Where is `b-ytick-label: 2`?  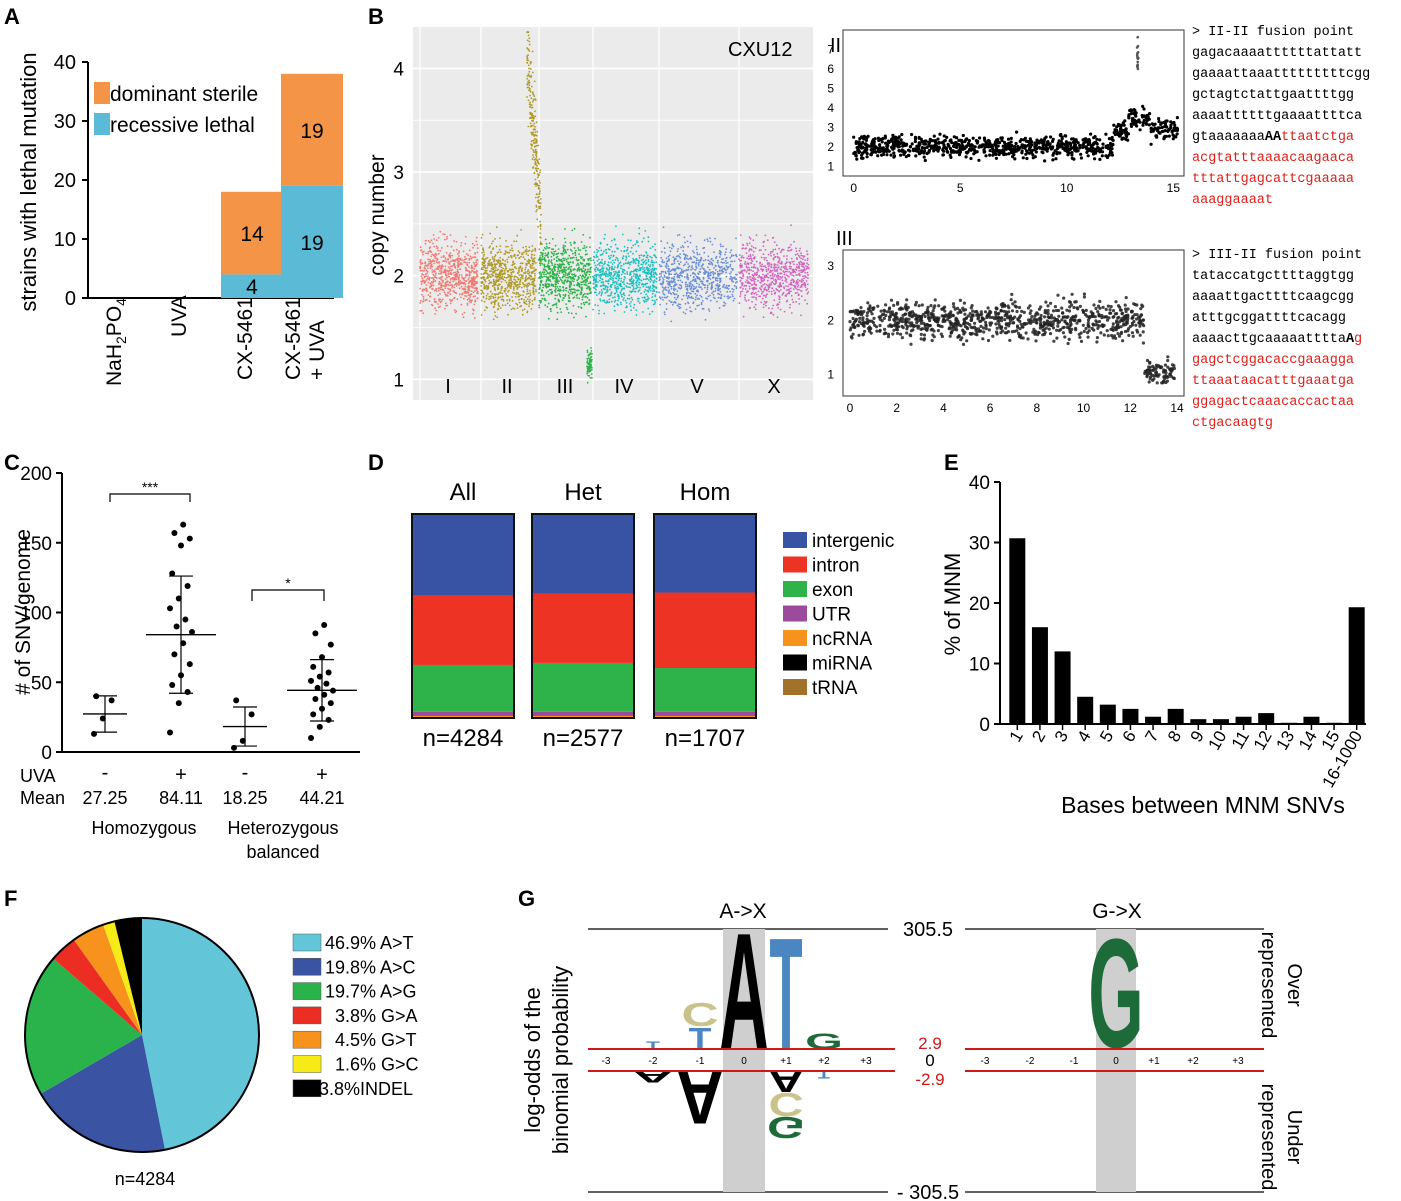
b-ytick-label: 2 is located at coordinates (398, 277).